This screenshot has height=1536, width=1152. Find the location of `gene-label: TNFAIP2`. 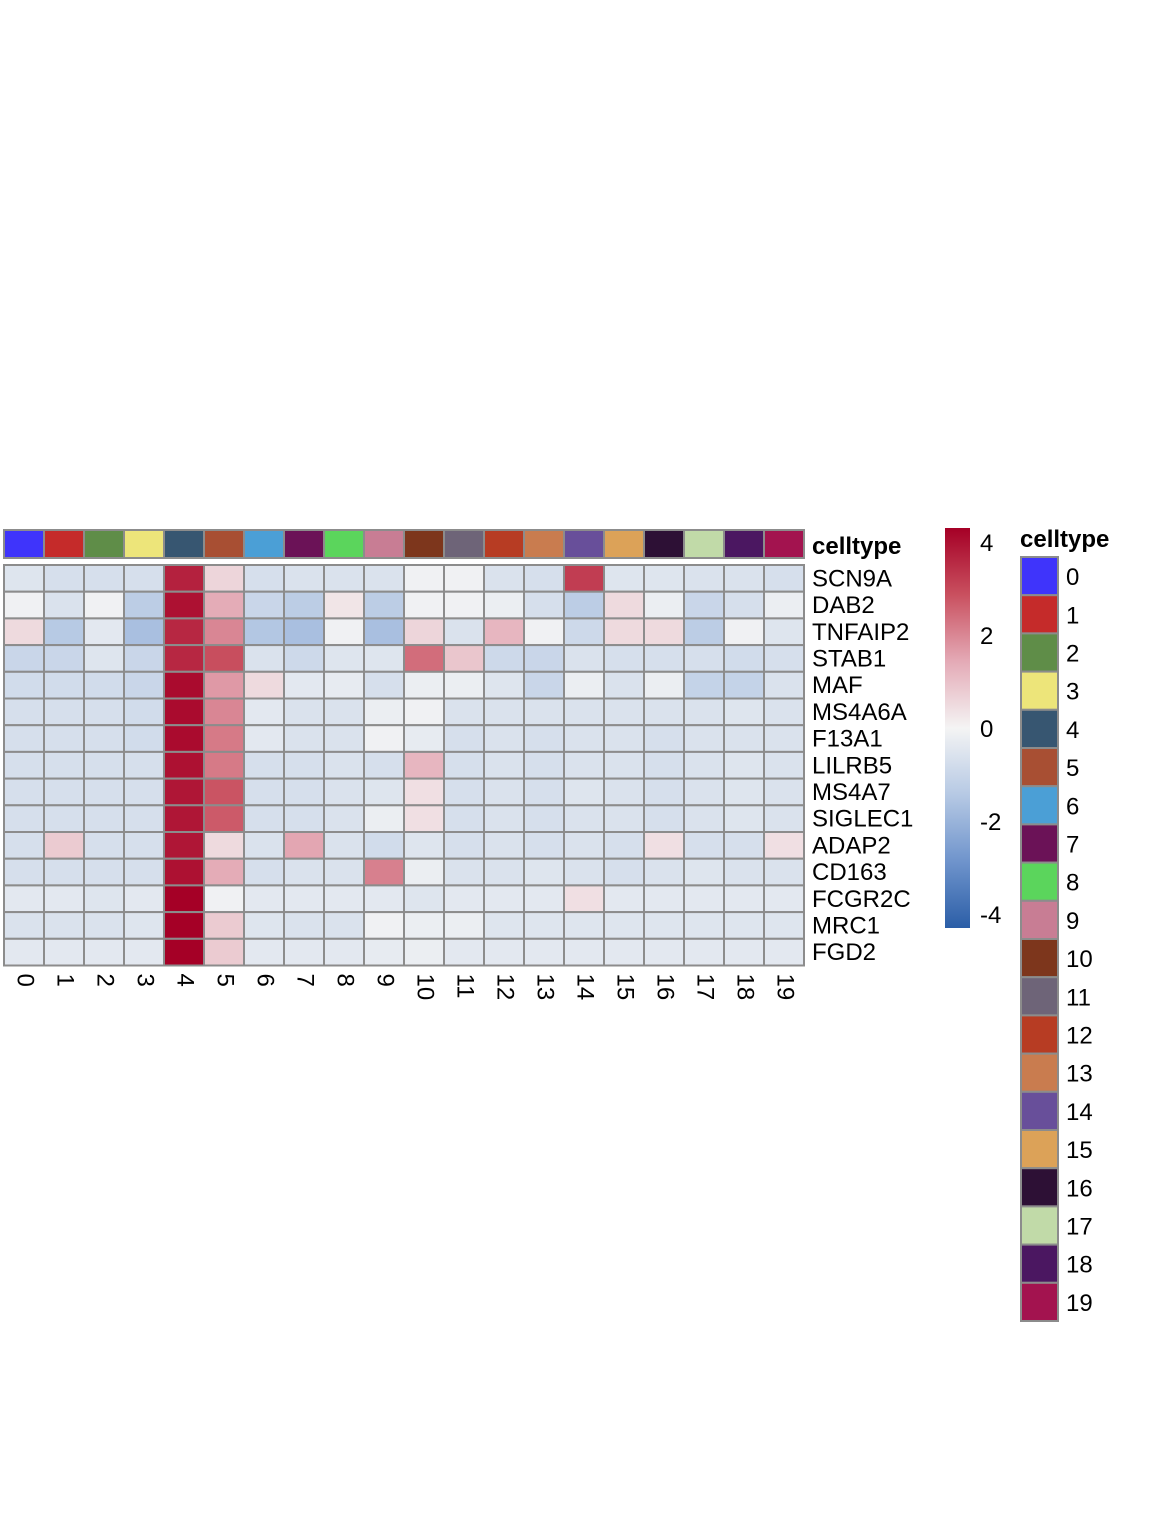

gene-label: TNFAIP2 is located at coordinates (860, 632).